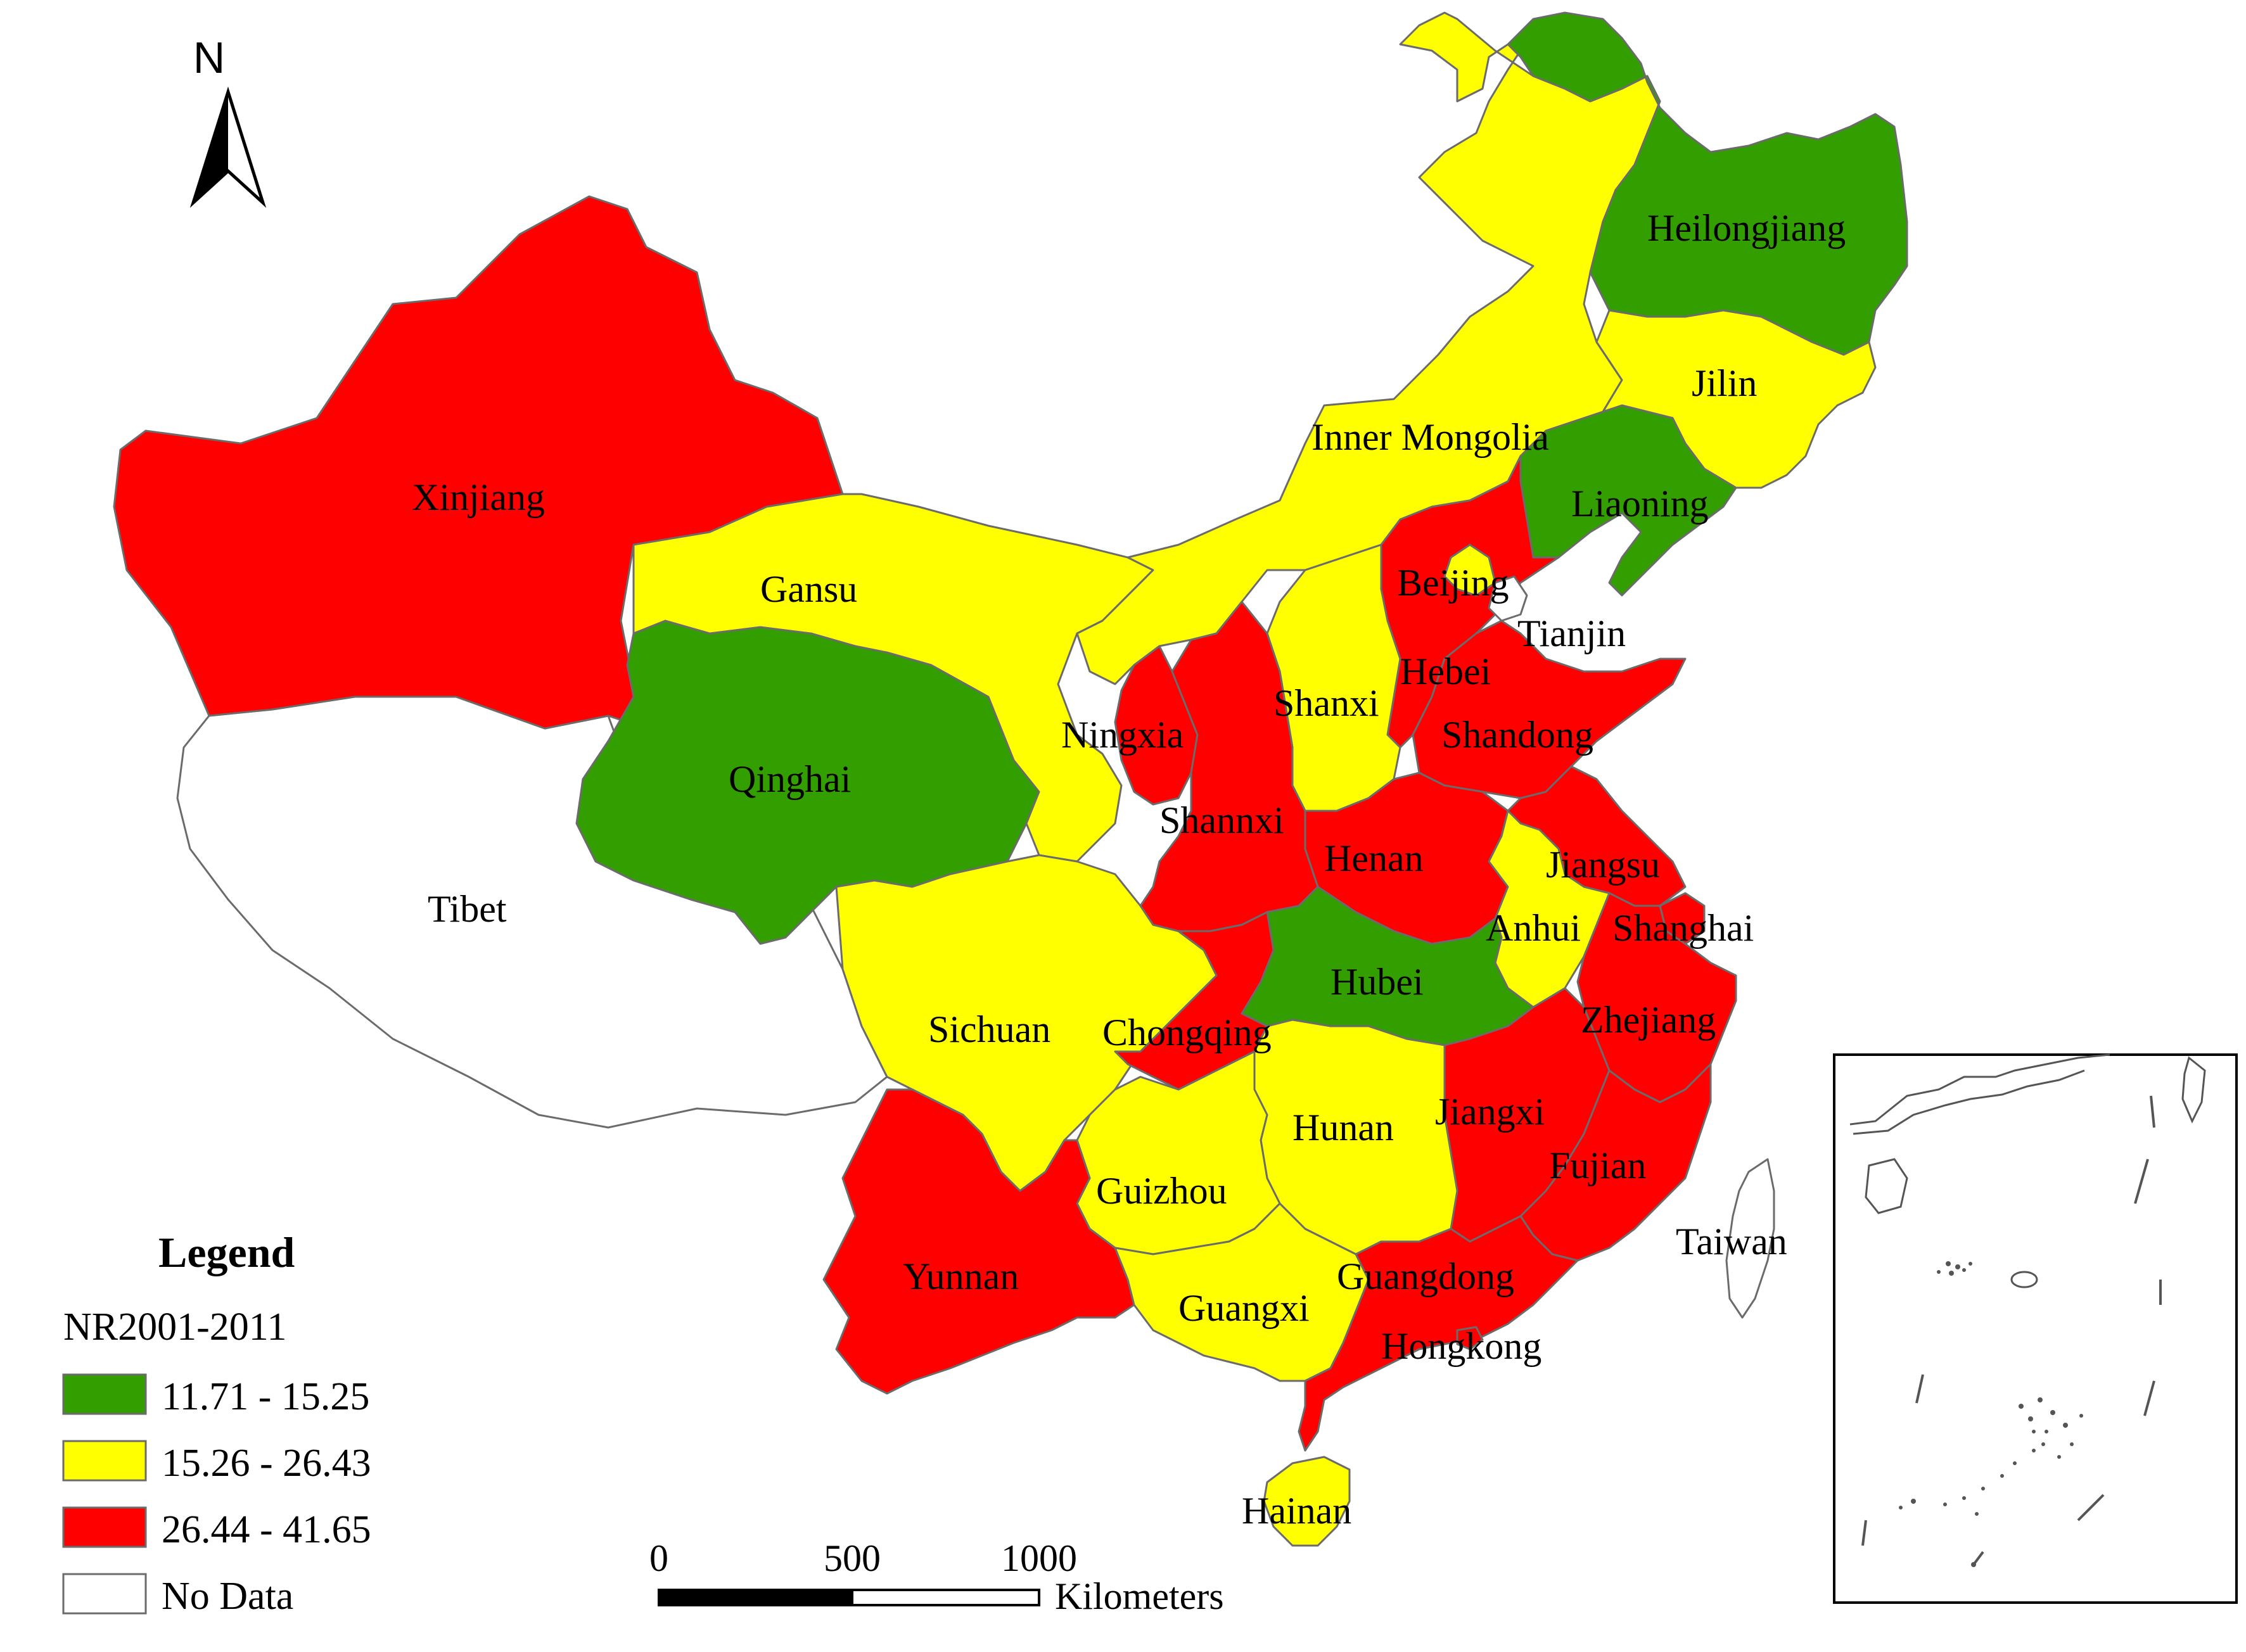 This screenshot has height=1652, width=2246. I want to click on label-fujian: Fujian, so click(1597, 1165).